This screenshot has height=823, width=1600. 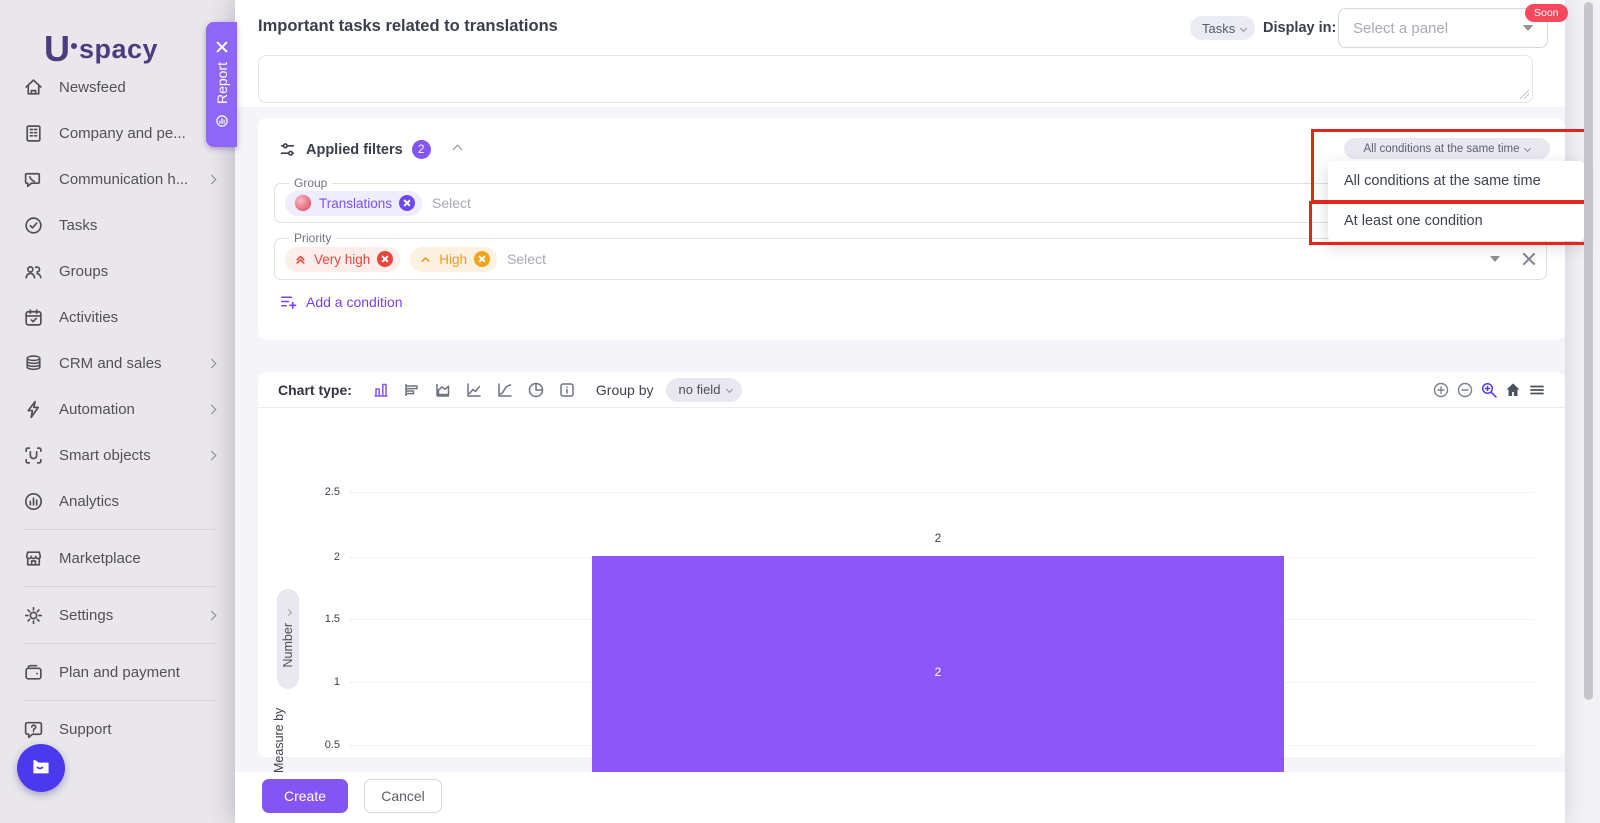 What do you see at coordinates (117, 271) in the screenshot?
I see `sidebar-item-groups: Groups` at bounding box center [117, 271].